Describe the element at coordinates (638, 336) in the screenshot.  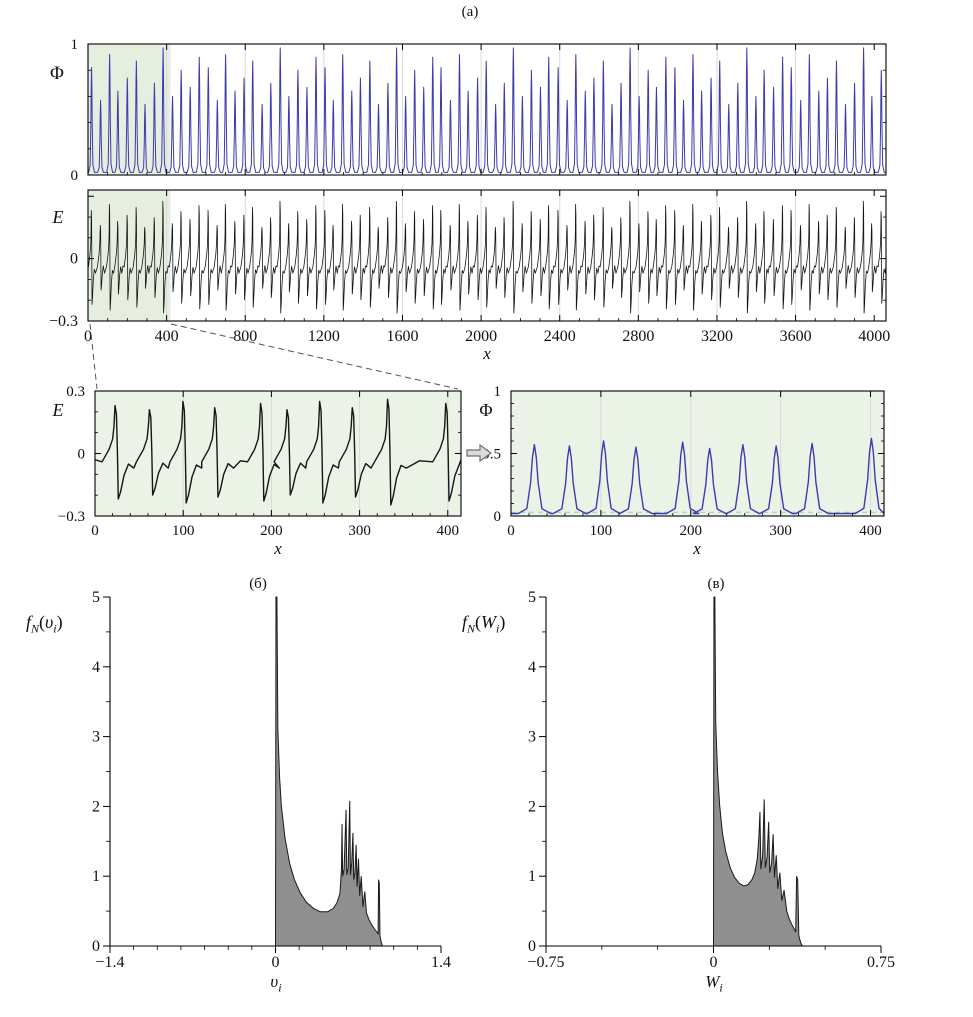
I see `svg-text: 2800` at that location.